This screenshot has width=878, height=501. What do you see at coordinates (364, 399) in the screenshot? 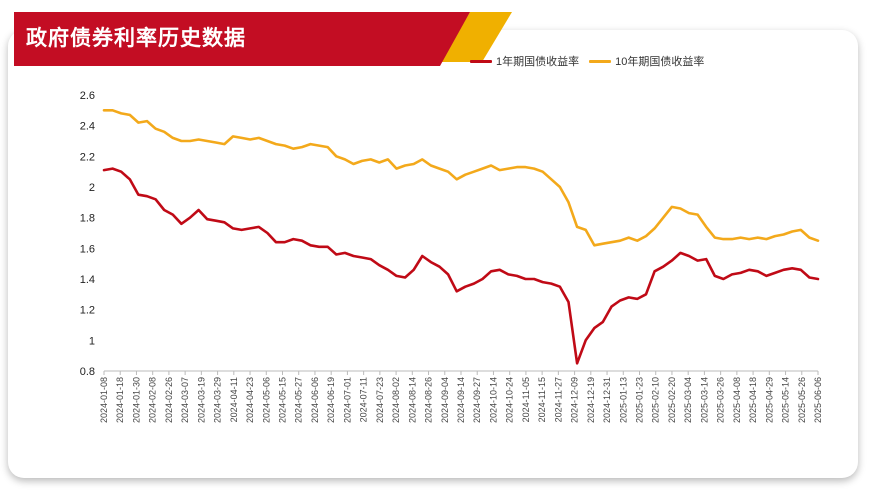
I see `x-tick-label: 2024-07-11` at bounding box center [364, 399].